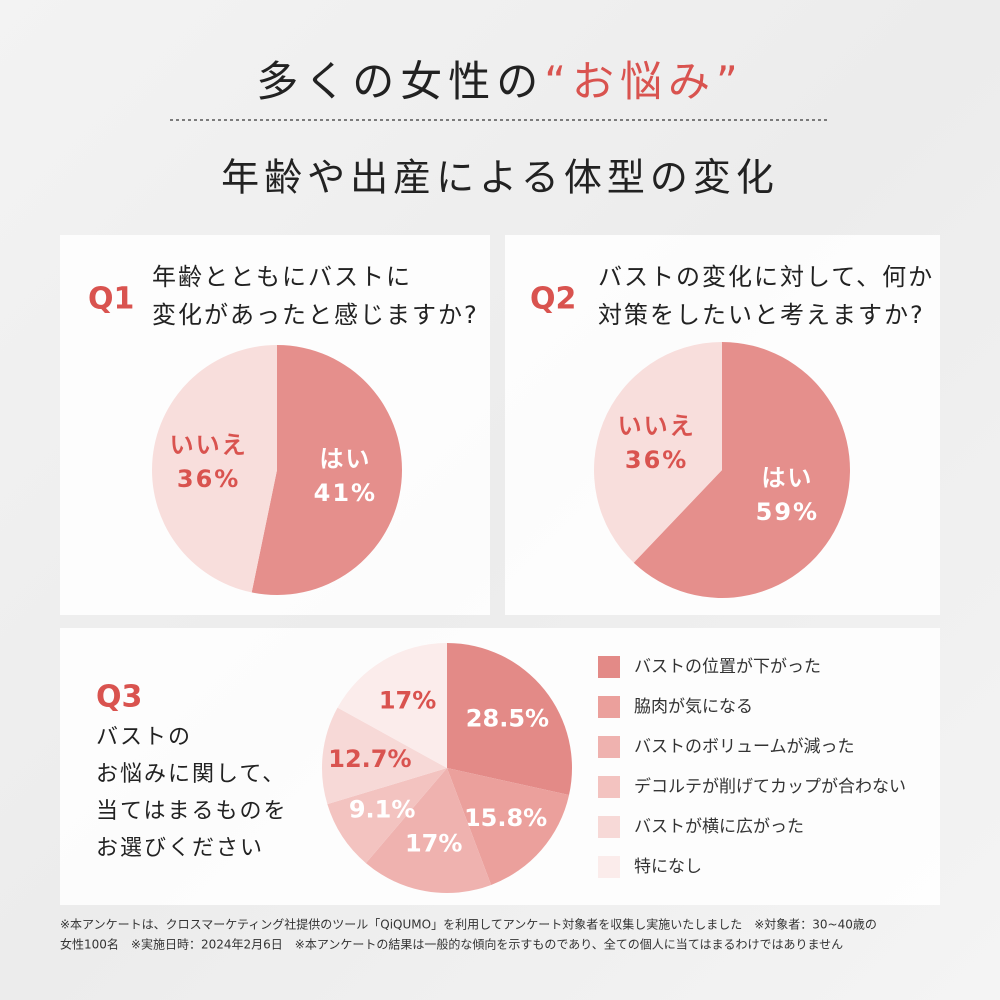 The width and height of the screenshot is (1000, 1000). Describe the element at coordinates (787, 512) in the screenshot. I see `slice-label: 59%` at that location.